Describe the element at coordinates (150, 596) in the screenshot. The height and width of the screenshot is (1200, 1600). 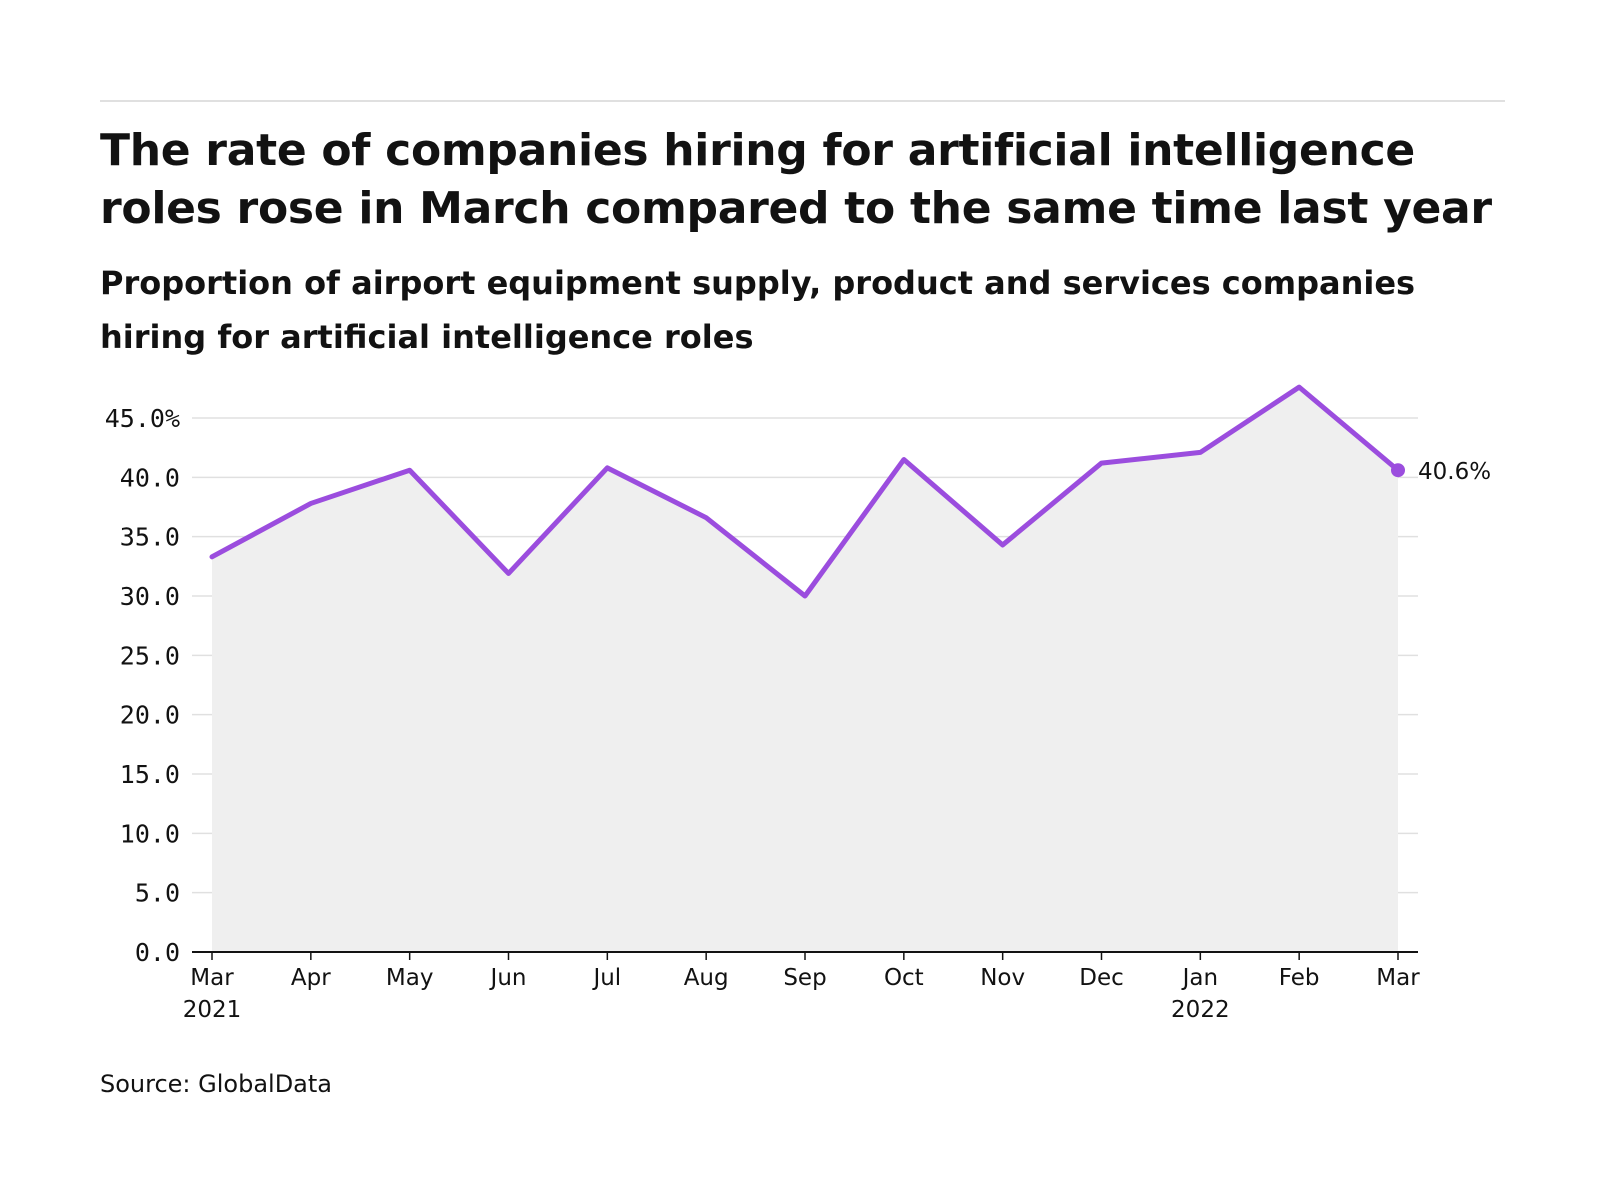
I see `y-tick-label: 30.0` at that location.